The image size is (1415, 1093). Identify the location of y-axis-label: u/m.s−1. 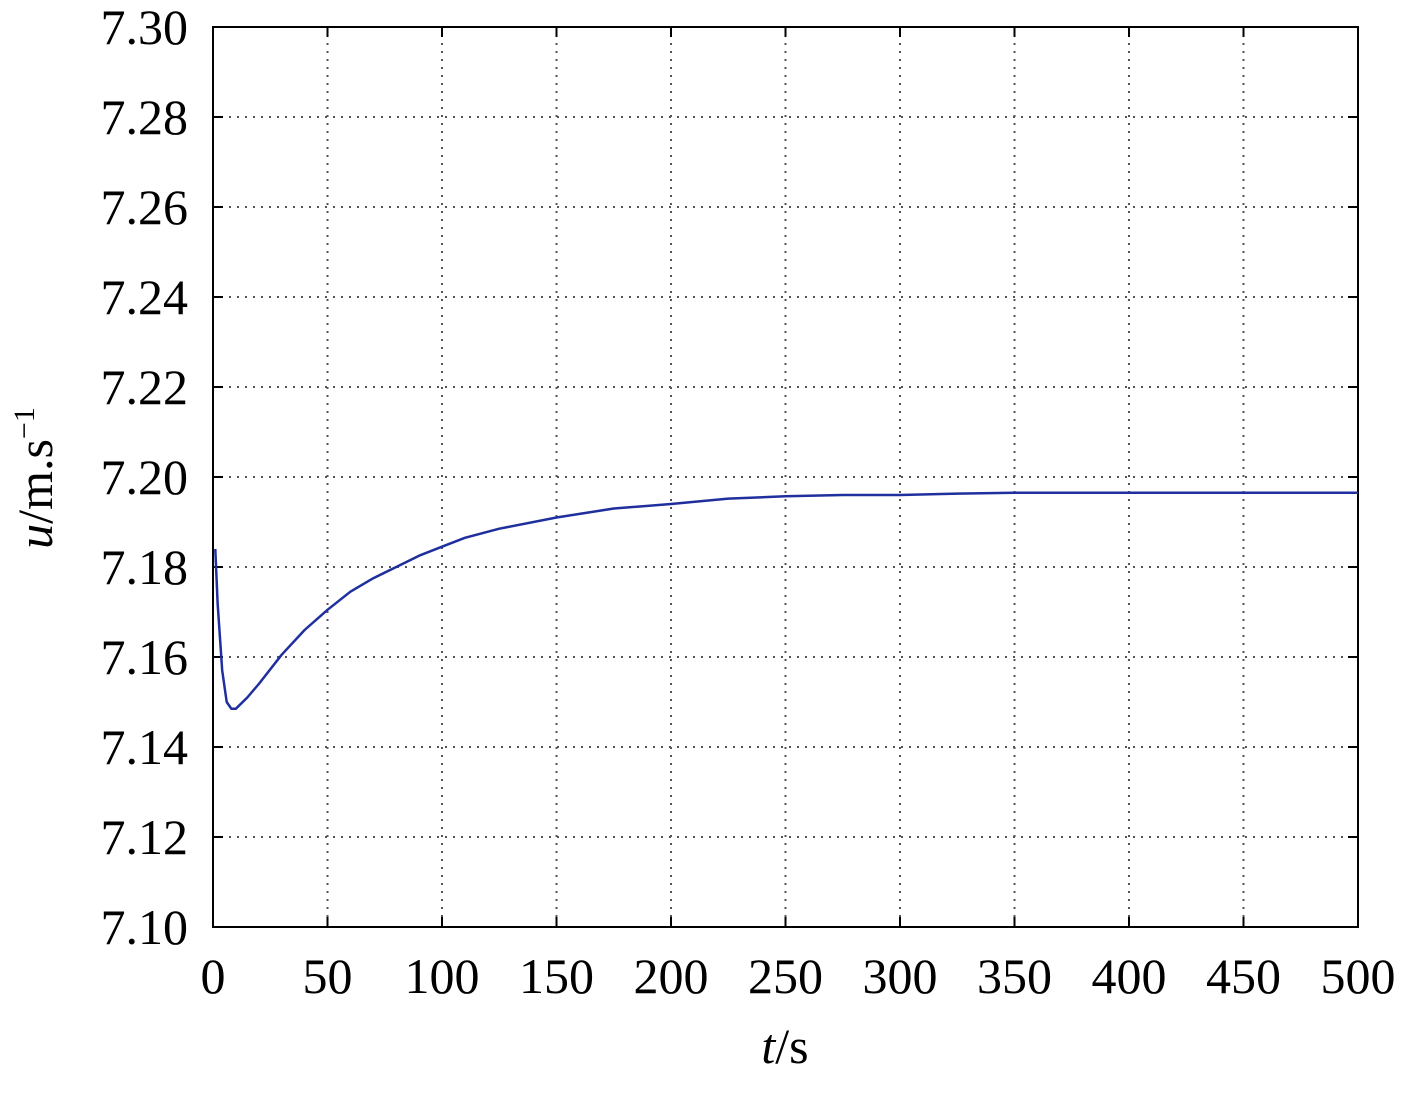
(35, 478).